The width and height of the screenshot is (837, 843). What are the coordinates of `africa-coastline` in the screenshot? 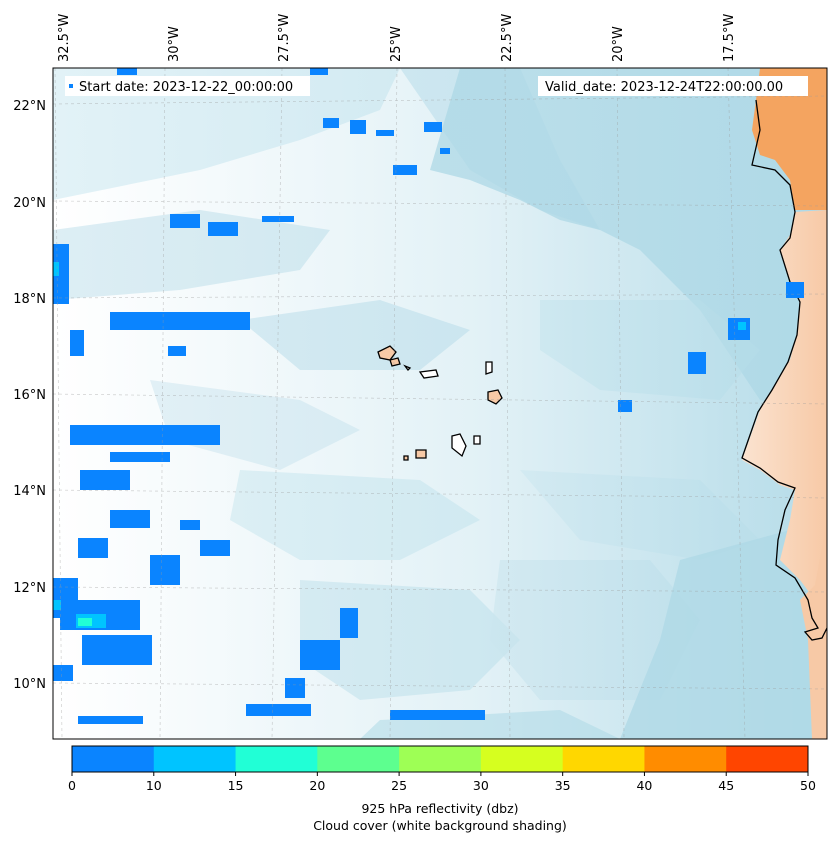 It's located at (784, 403).